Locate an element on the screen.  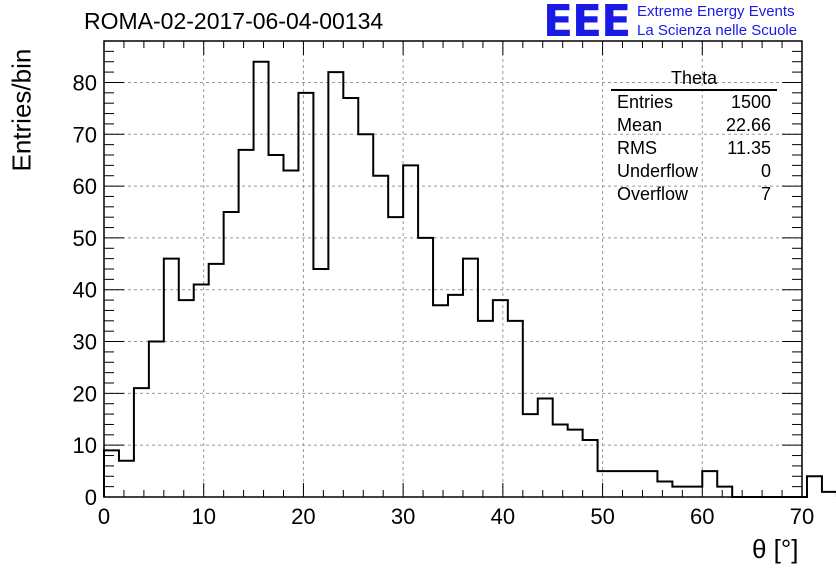
stats-row-overflow: Overflow 7 is located at coordinates (694, 194).